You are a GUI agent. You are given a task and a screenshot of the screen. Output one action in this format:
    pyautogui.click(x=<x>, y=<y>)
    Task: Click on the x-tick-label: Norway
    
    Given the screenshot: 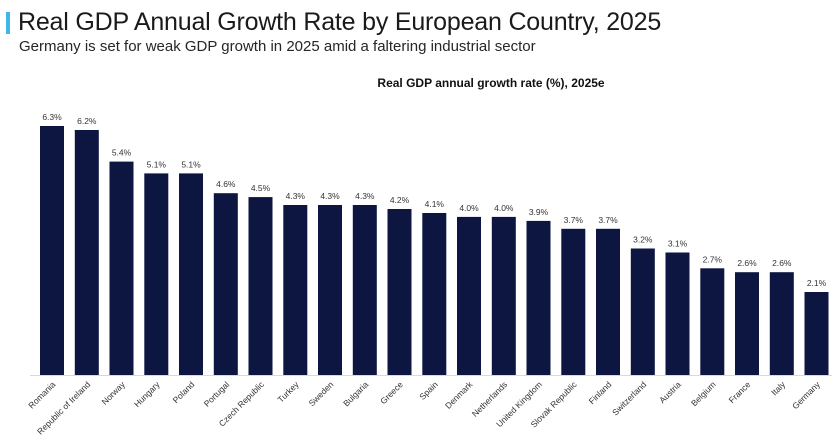 What is the action you would take?
    pyautogui.click(x=113, y=393)
    